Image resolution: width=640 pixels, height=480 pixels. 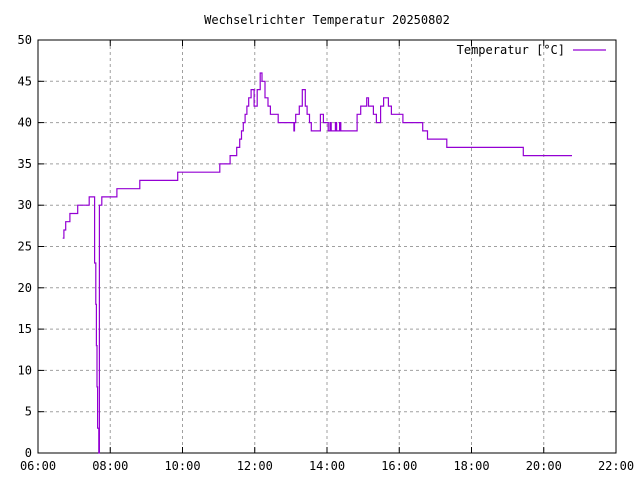 What do you see at coordinates (471, 466) in the screenshot?
I see `x-tick-label: 18:00` at bounding box center [471, 466].